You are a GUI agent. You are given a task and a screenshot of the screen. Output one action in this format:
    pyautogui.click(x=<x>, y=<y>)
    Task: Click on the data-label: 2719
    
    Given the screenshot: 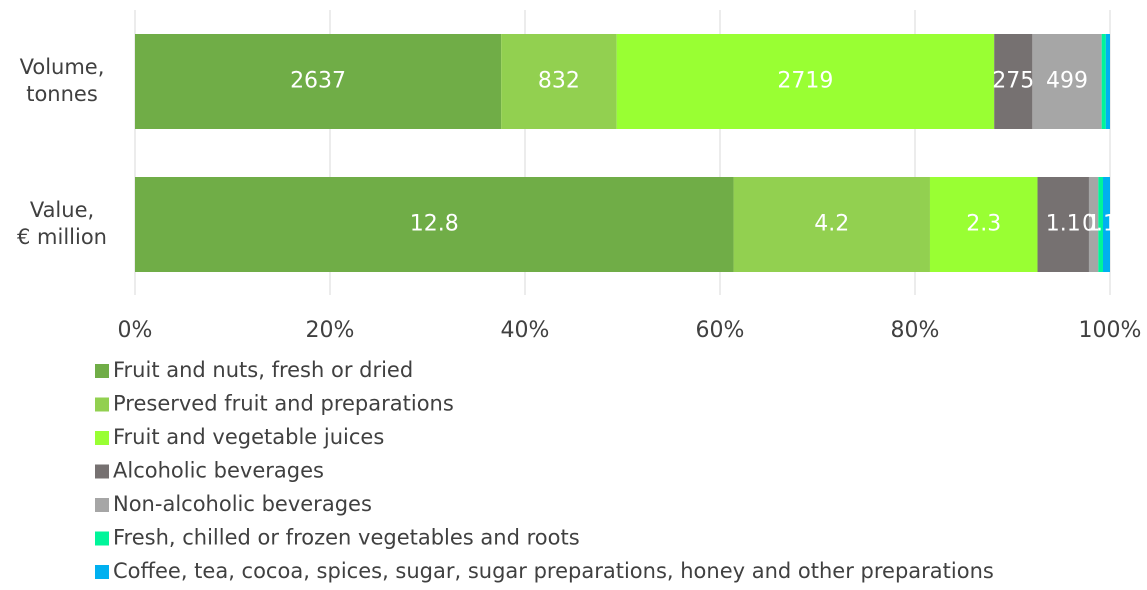 What is the action you would take?
    pyautogui.click(x=805, y=81)
    